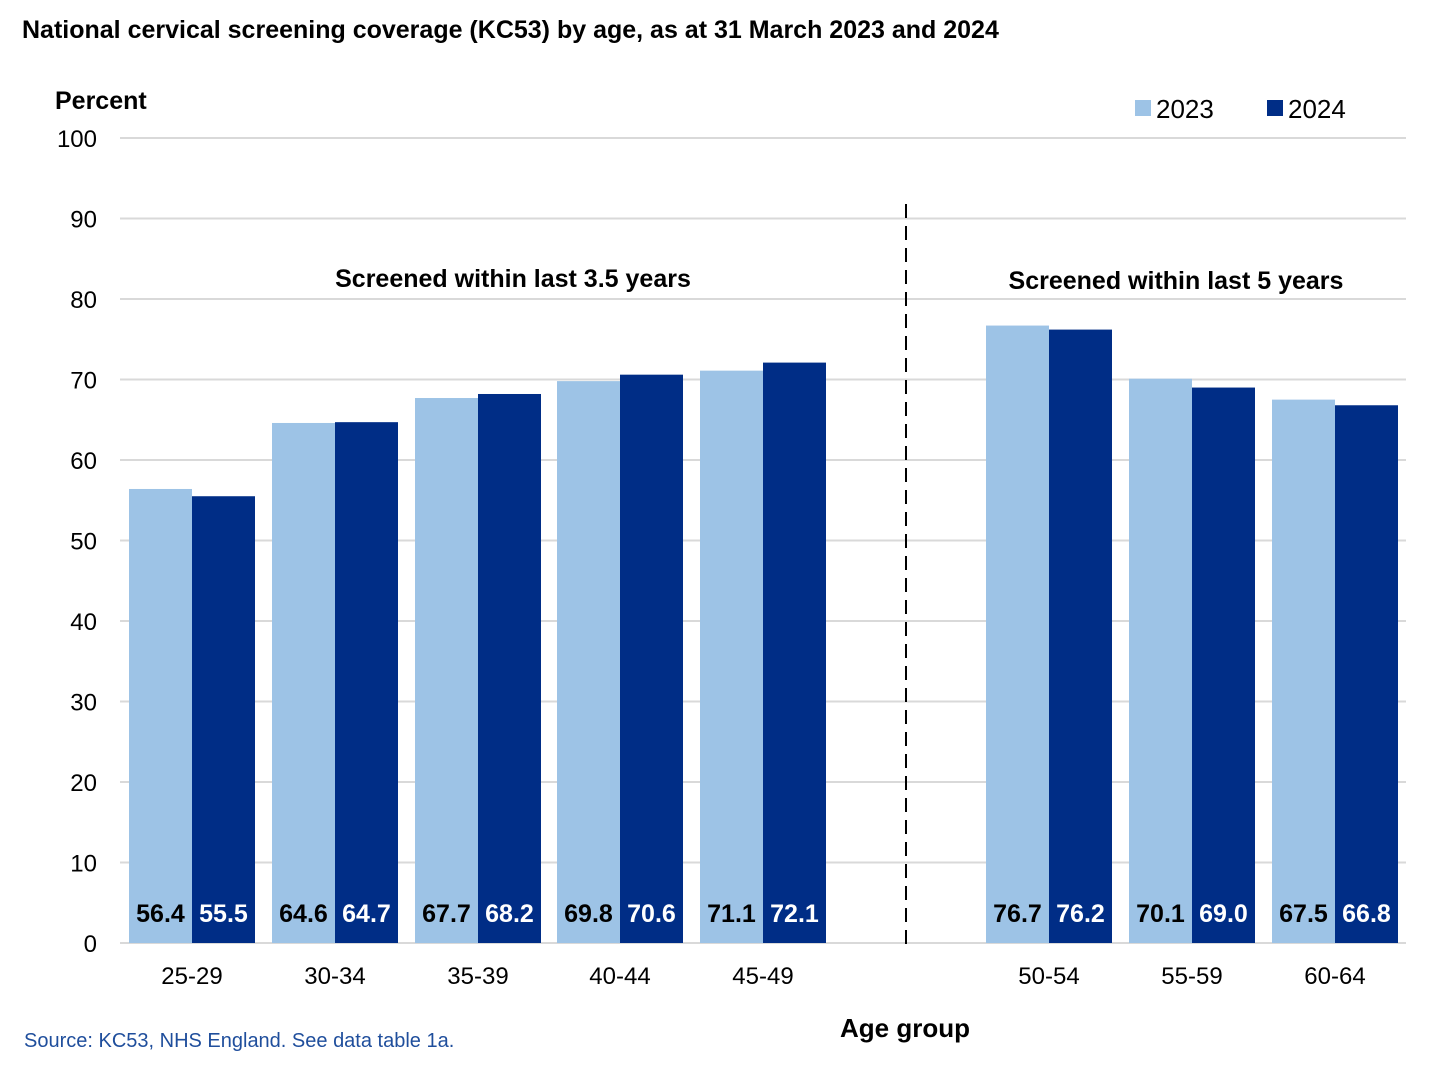 This screenshot has height=1065, width=1443. What do you see at coordinates (1317, 109) in the screenshot?
I see `legend-label-2024: 2024` at bounding box center [1317, 109].